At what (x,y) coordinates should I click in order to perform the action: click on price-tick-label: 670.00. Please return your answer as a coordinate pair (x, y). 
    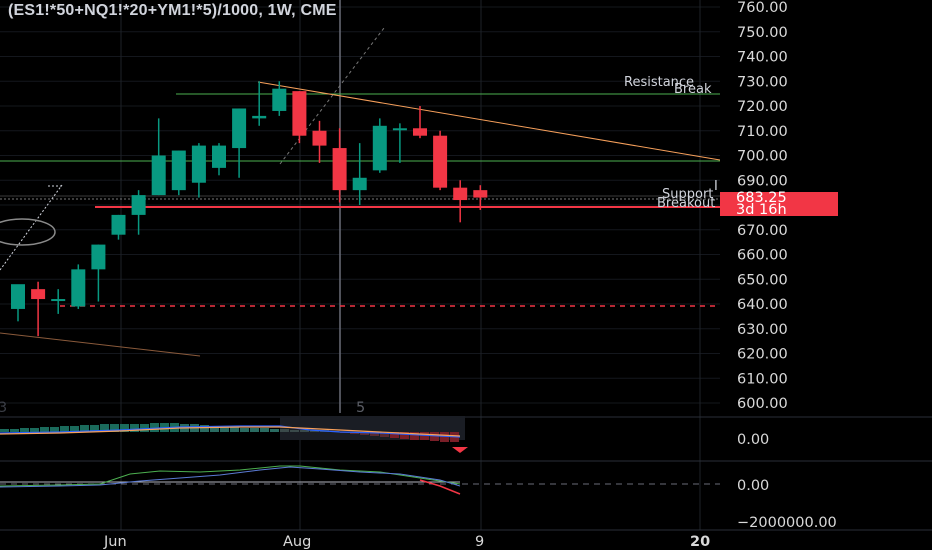
    Looking at the image, I should click on (762, 231).